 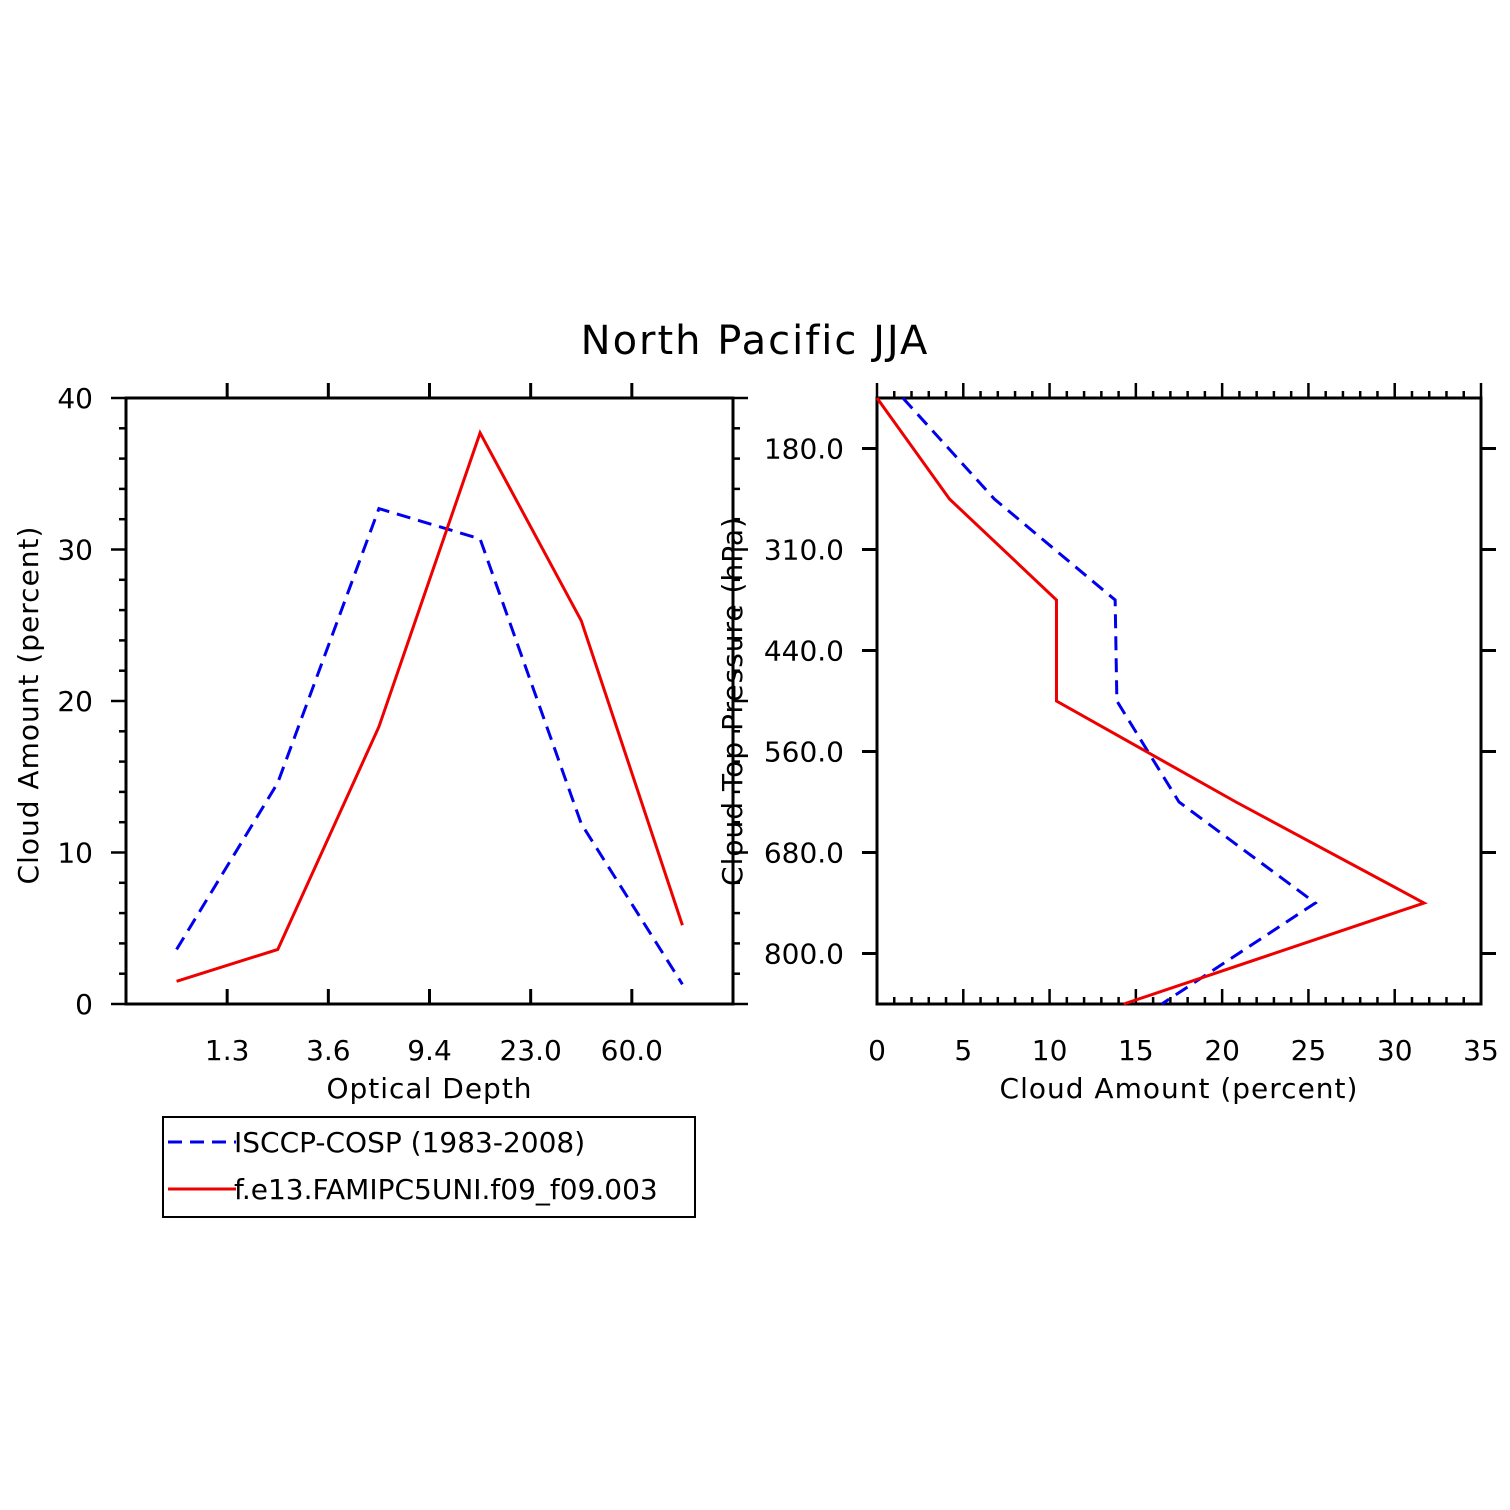 I want to click on right-y-tick-label: 180.0, so click(x=804, y=449).